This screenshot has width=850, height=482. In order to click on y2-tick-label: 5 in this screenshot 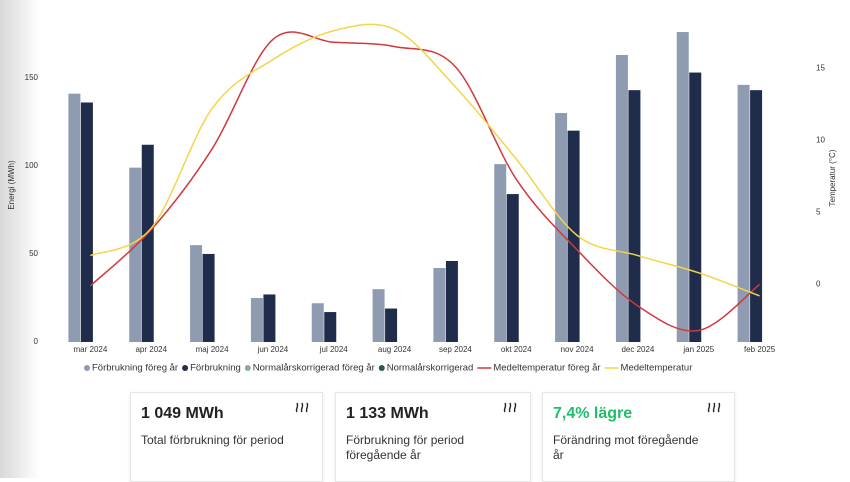, I will do `click(818, 211)`.